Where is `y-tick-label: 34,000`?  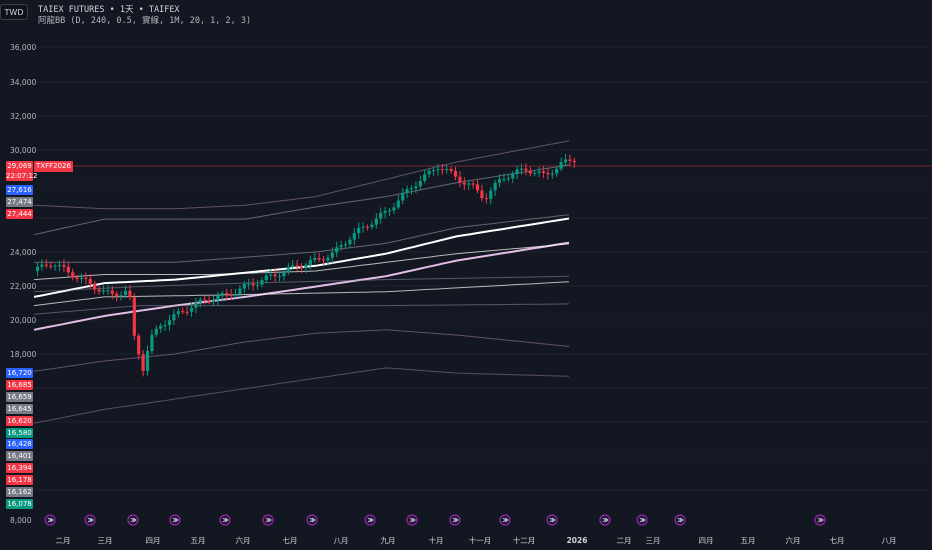 y-tick-label: 34,000 is located at coordinates (23, 82).